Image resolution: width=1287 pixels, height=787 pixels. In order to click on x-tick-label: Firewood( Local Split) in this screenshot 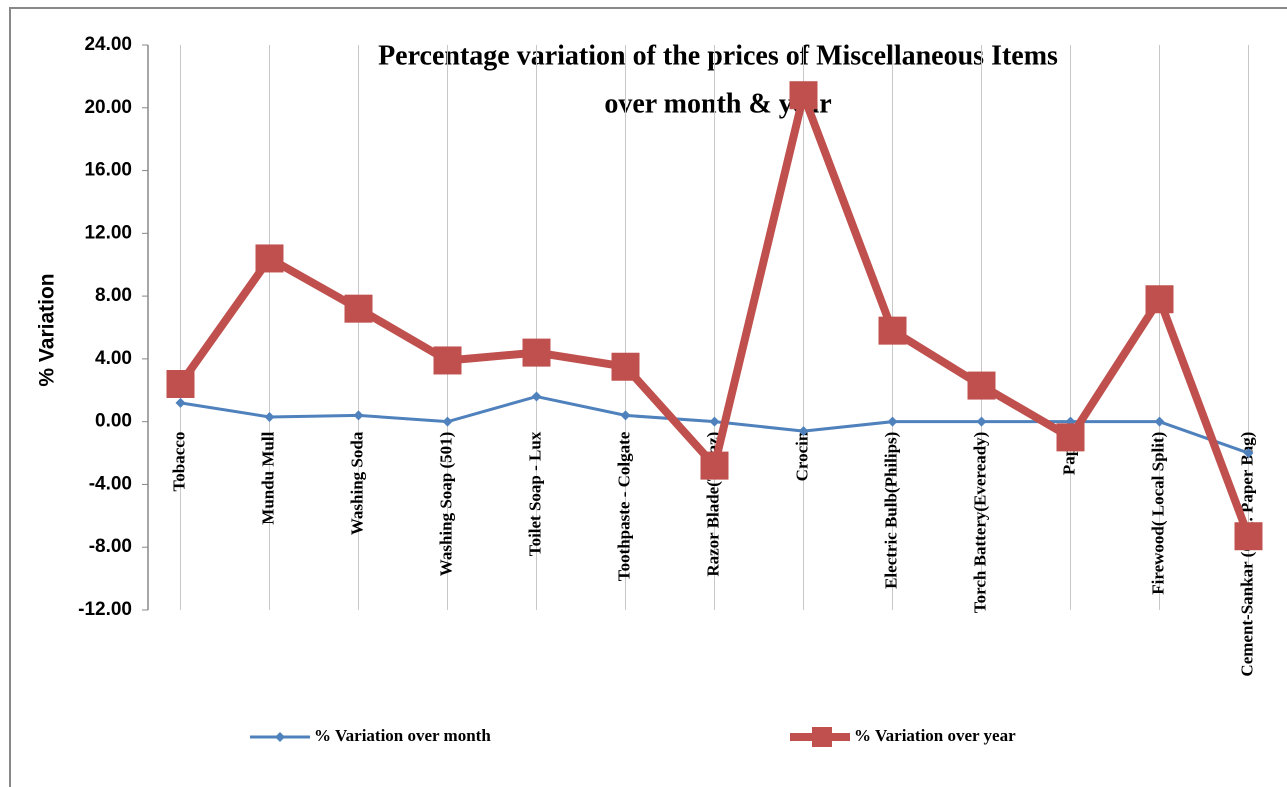, I will do `click(1157, 513)`.